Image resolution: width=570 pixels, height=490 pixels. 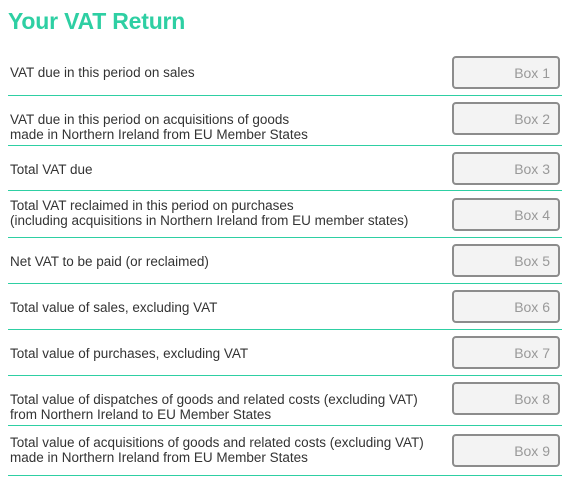 I want to click on row-label: Total value of sales, excluding VAT, so click(x=113, y=307).